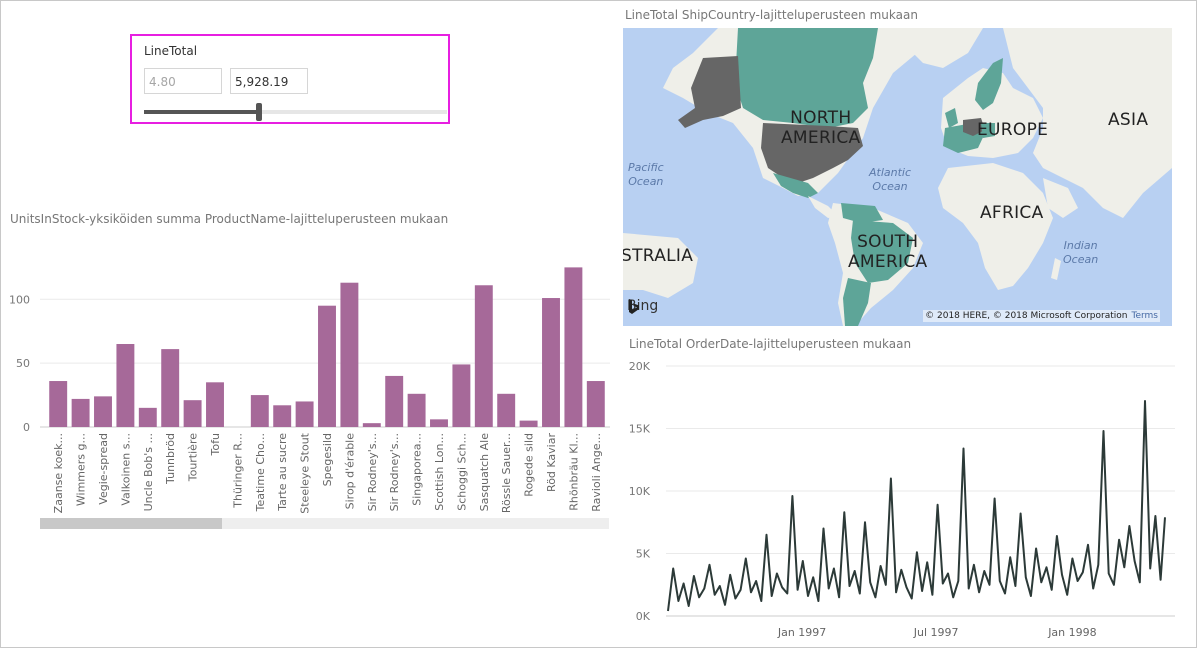  Describe the element at coordinates (529, 465) in the screenshot. I see `bar-x-tick-label: Rogede sild` at that location.